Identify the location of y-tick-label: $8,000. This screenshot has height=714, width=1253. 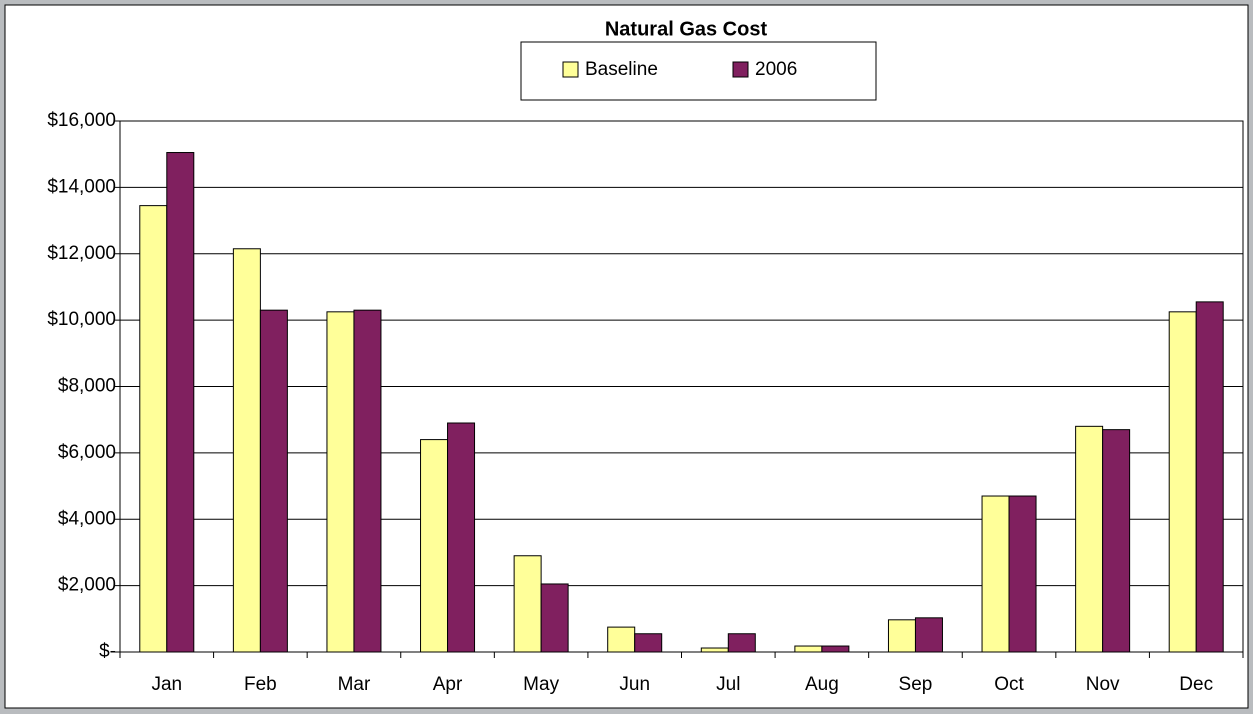
(87, 386).